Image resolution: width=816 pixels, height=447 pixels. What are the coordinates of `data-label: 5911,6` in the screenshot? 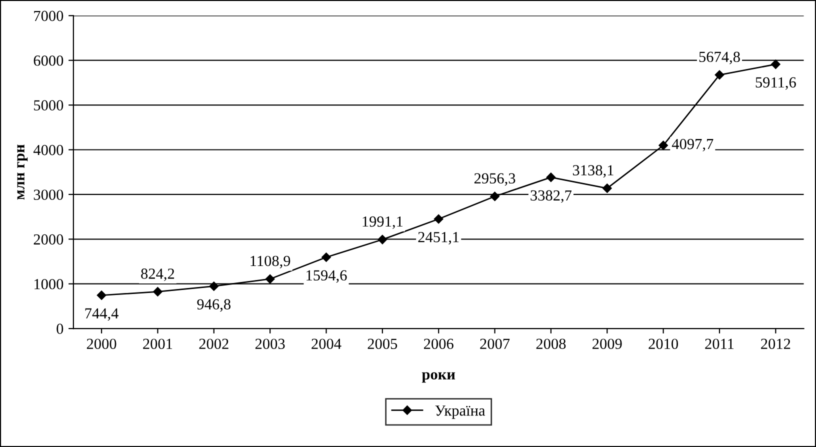 It's located at (776, 83).